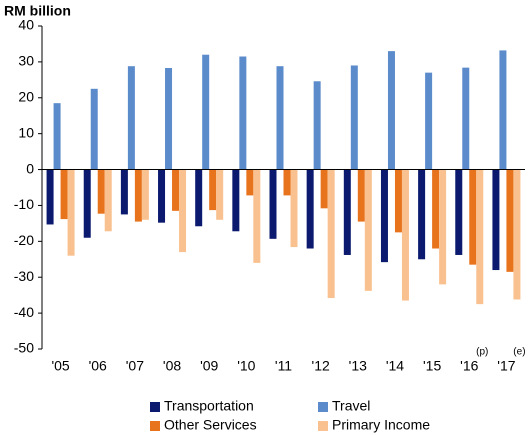  I want to click on y-tick-label: -40, so click(24, 312).